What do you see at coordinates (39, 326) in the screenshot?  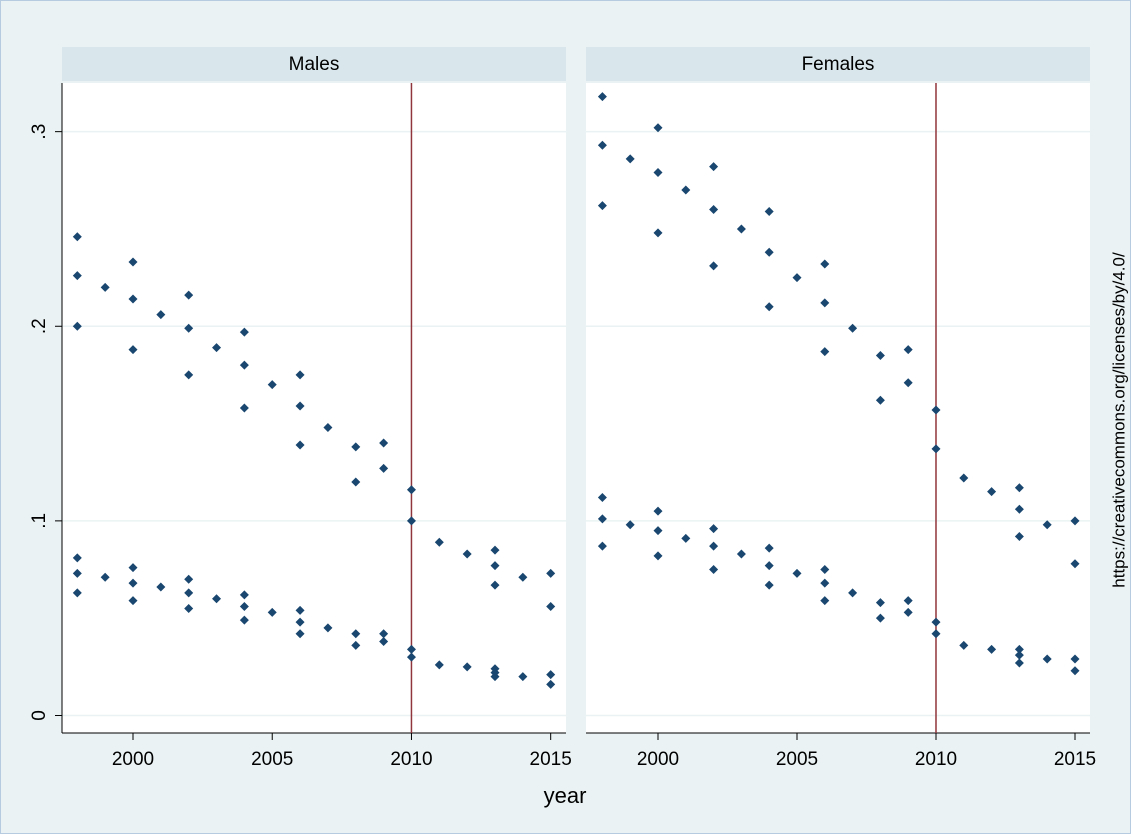 I see `y-tick-label: .2` at bounding box center [39, 326].